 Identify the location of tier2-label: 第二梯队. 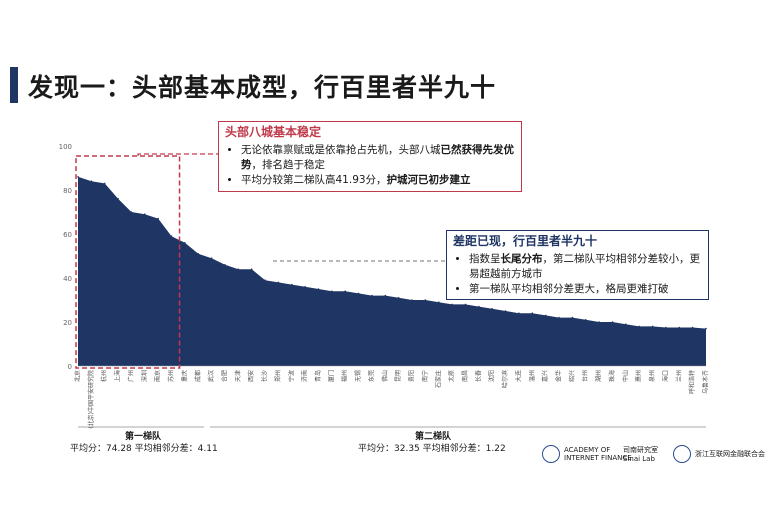
(433, 437).